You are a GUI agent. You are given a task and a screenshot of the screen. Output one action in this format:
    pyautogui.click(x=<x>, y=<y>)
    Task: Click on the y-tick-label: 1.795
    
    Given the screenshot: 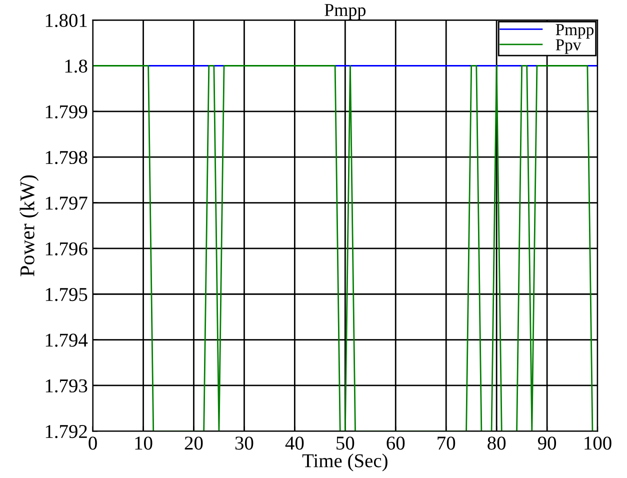 What is the action you would take?
    pyautogui.click(x=67, y=295)
    